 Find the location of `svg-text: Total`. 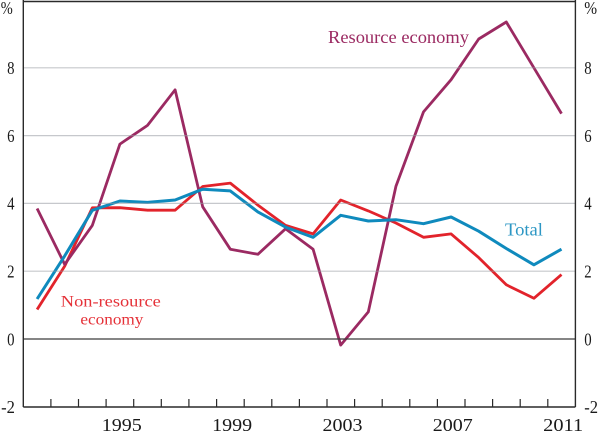

svg-text: Total is located at coordinates (524, 230).